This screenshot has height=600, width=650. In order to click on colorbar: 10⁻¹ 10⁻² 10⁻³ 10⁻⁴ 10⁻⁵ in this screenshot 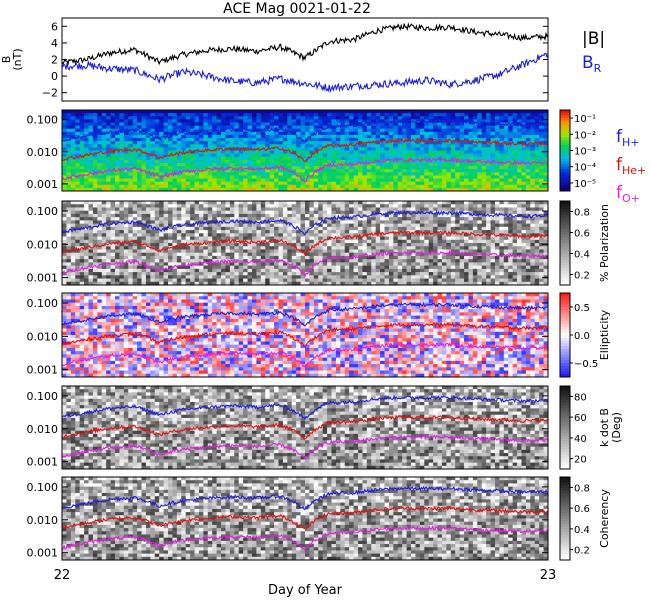, I will do `click(577, 150)`.